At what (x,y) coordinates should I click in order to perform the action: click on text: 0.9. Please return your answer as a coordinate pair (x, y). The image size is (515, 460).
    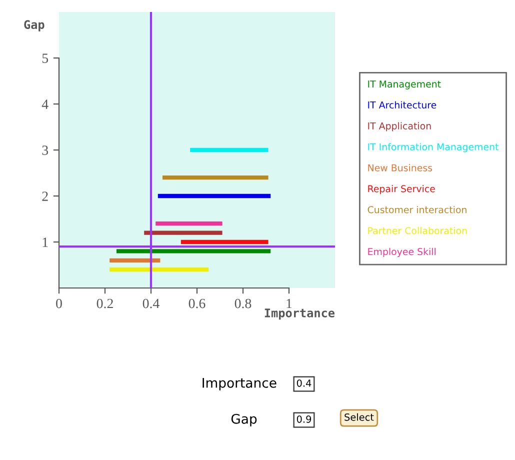
    Looking at the image, I should click on (304, 419).